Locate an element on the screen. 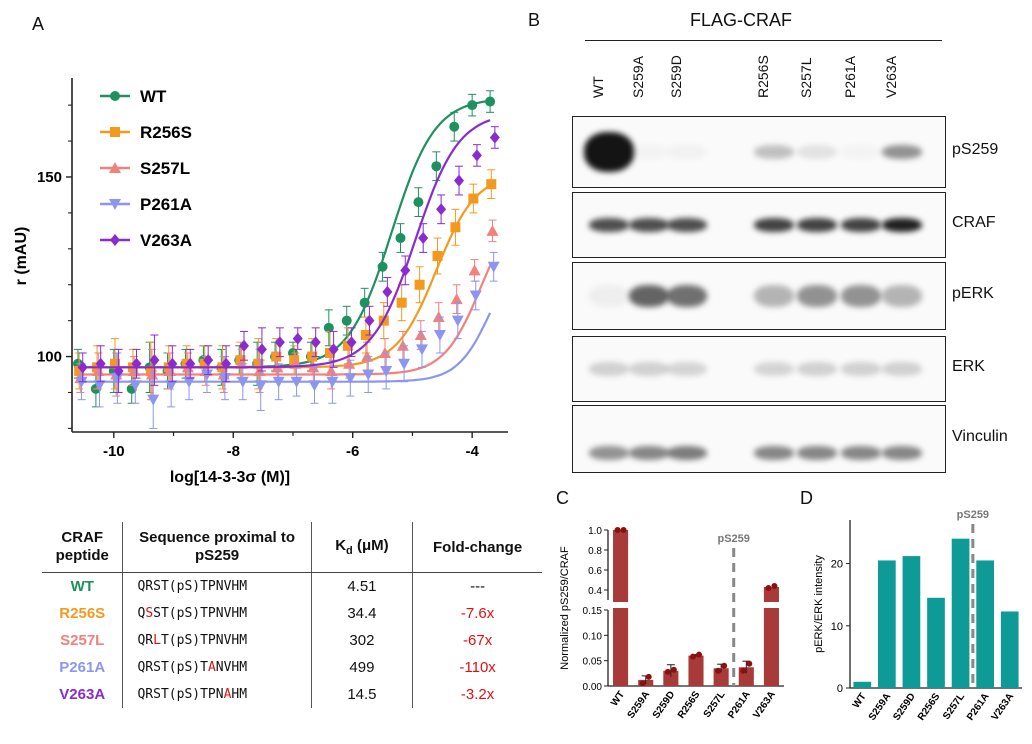  y-tick-label: 0.10 is located at coordinates (593, 636).